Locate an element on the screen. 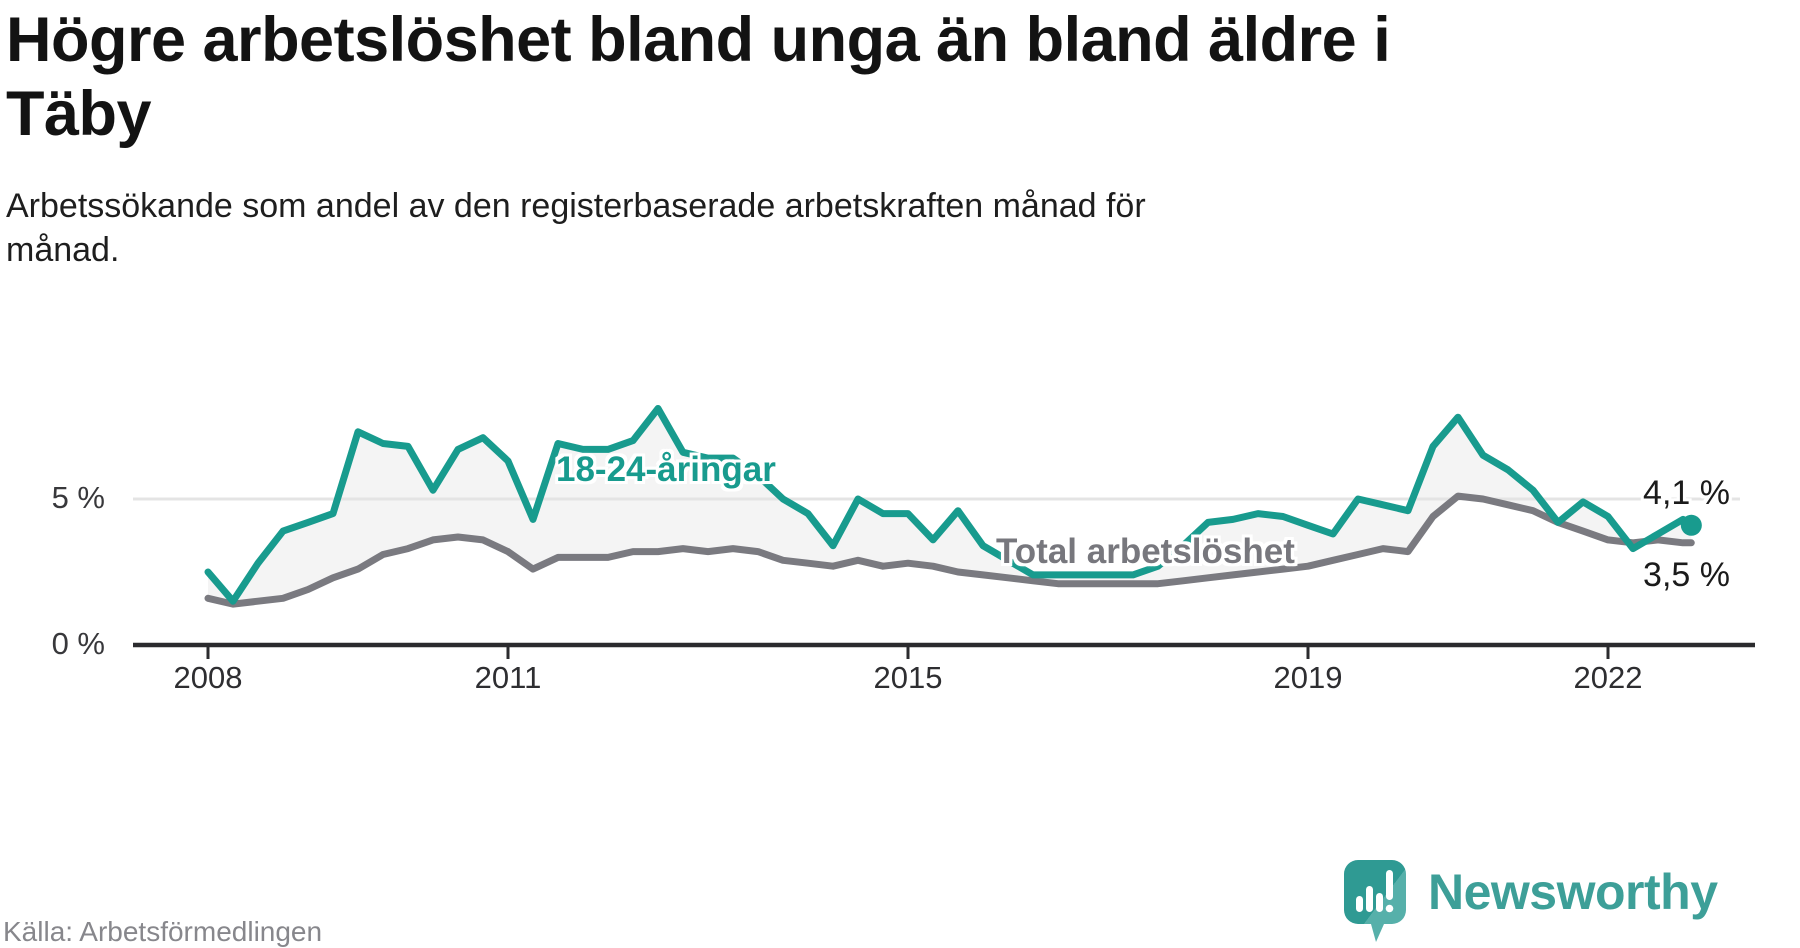 This screenshot has width=1800, height=948. x-tick-label: 2019 is located at coordinates (1308, 677).